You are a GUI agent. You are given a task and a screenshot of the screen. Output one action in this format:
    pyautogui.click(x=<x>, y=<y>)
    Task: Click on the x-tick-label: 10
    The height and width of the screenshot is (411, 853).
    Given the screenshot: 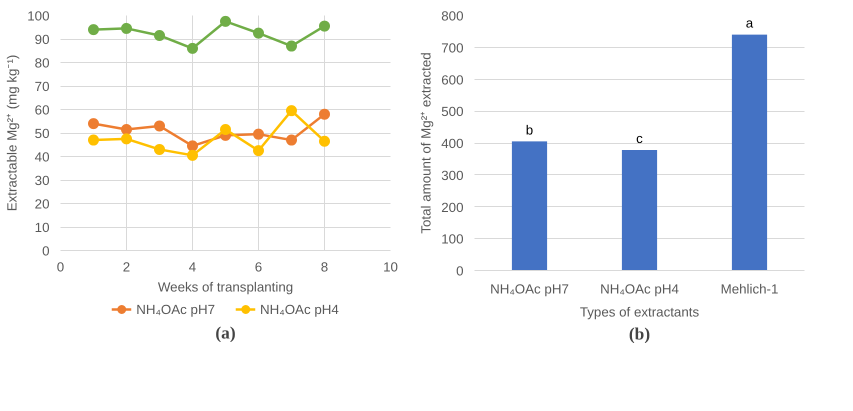 What is the action you would take?
    pyautogui.click(x=390, y=267)
    